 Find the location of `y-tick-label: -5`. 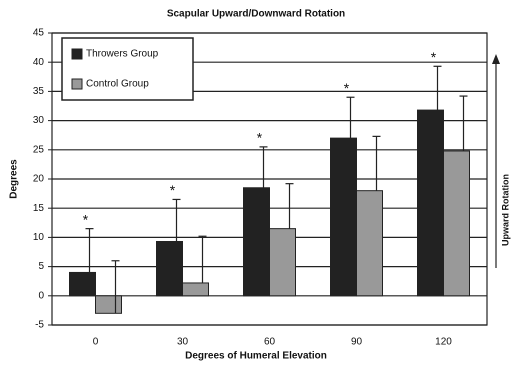

y-tick-label: -5 is located at coordinates (39, 325).